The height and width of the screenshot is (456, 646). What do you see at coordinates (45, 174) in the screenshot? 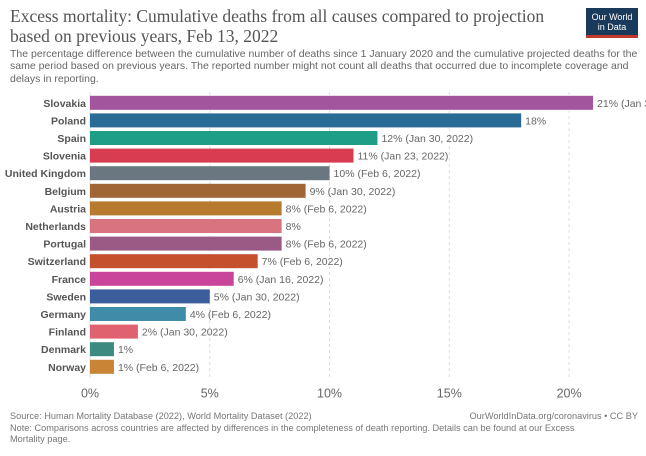
I see `country-label: United Kingdom` at bounding box center [45, 174].